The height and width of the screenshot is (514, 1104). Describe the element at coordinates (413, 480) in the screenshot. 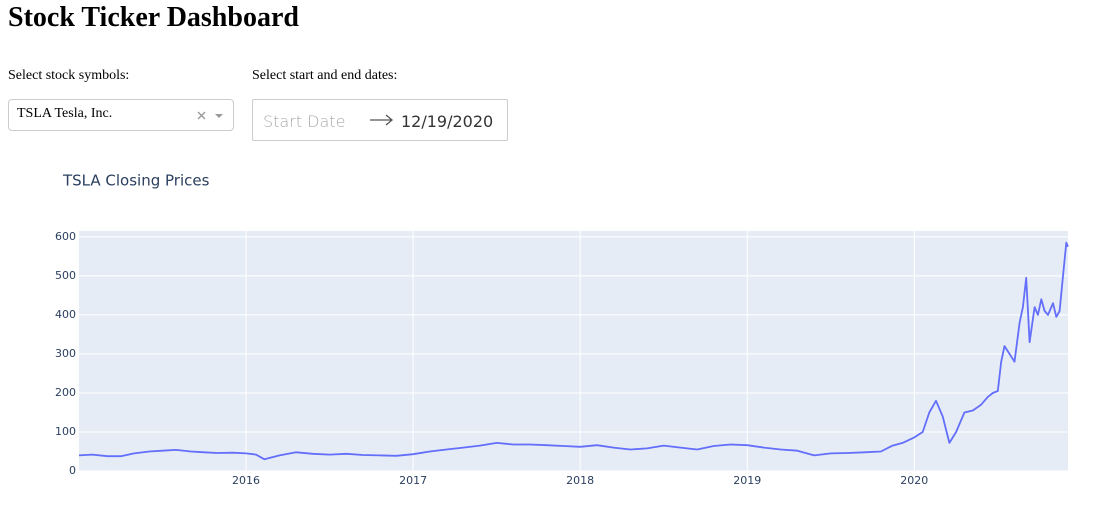

I see `x-tick-label: 2017` at that location.